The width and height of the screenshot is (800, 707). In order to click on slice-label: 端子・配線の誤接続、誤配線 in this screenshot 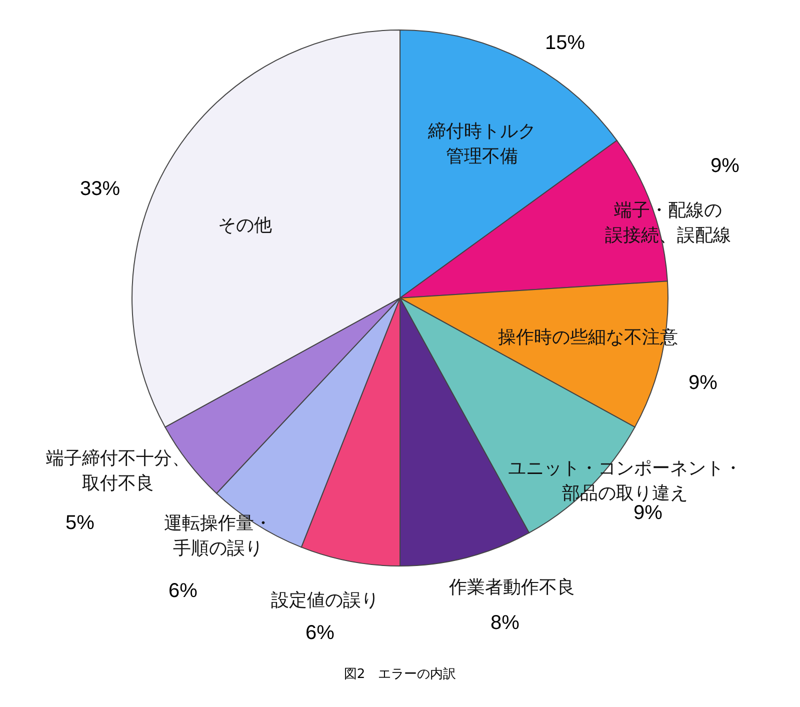, I will do `click(668, 223)`.